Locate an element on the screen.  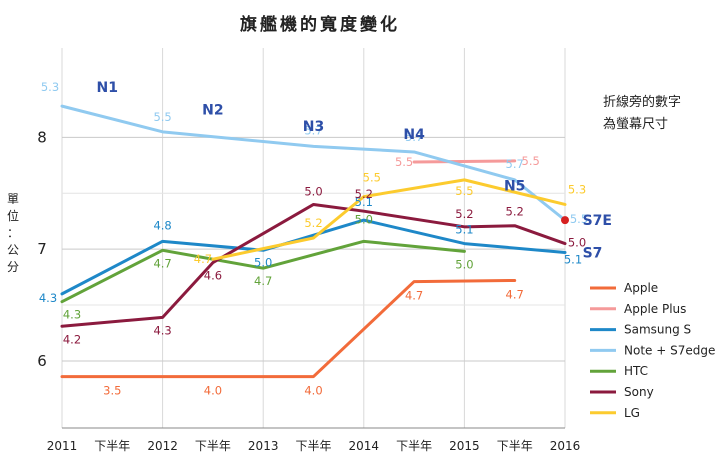
legend-label: Samsung S is located at coordinates (657, 330).